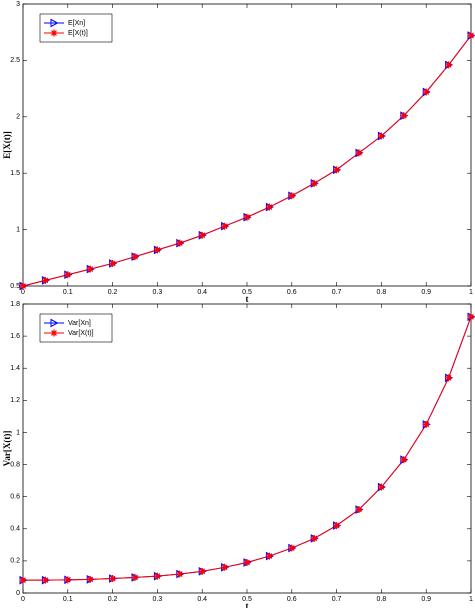 The width and height of the screenshot is (475, 608). What do you see at coordinates (15, 561) in the screenshot?
I see `y-tick-label: 0.2` at bounding box center [15, 561].